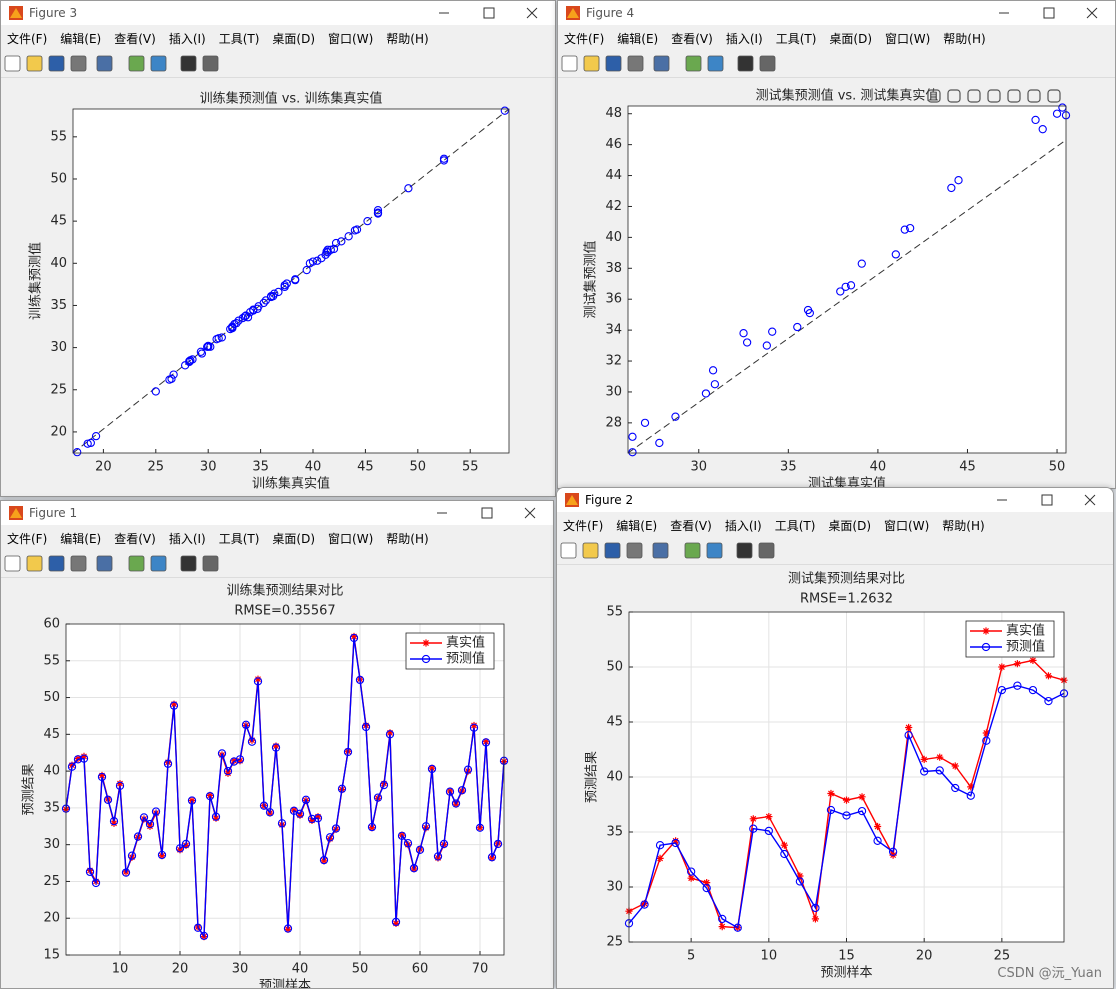 The image size is (1116, 989). What do you see at coordinates (967, 467) in the screenshot?
I see `x-tick-label: 45` at bounding box center [967, 467].